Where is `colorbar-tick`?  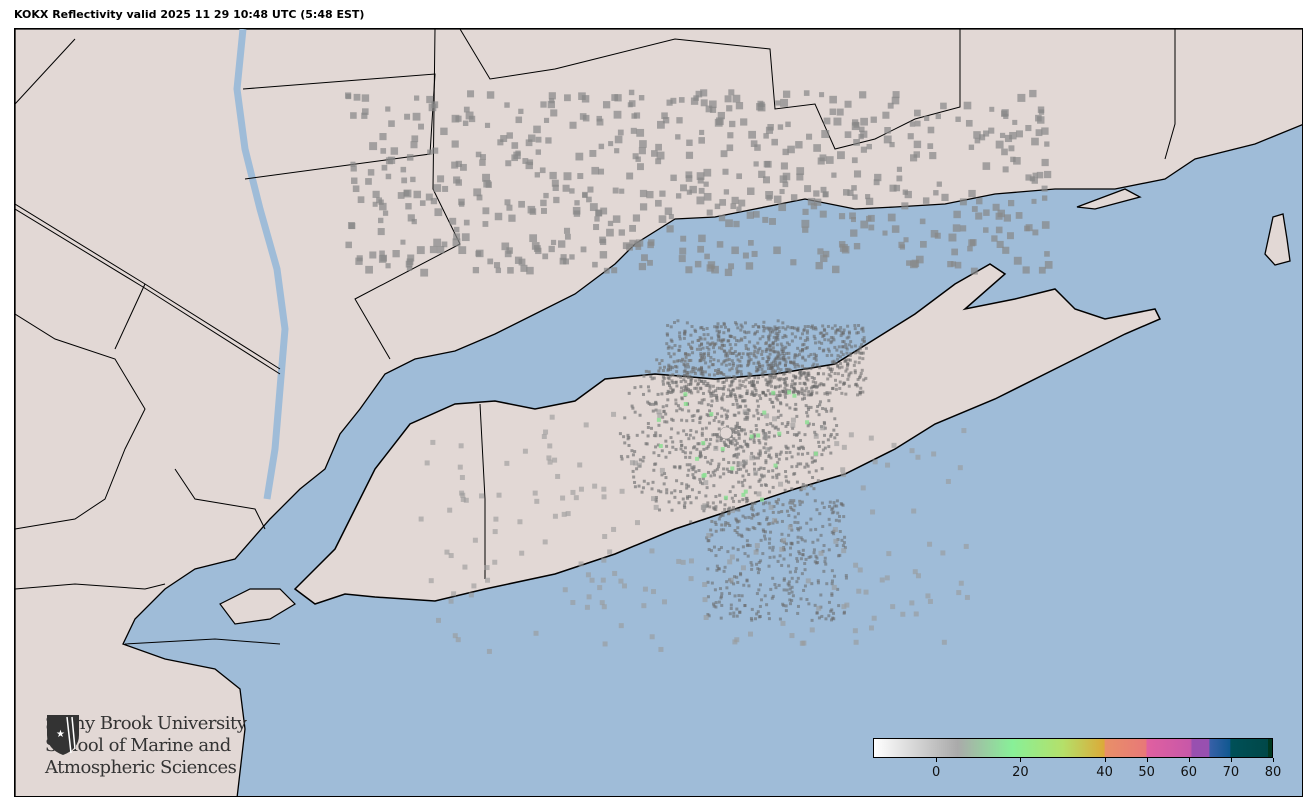 colorbar-tick is located at coordinates (937, 760).